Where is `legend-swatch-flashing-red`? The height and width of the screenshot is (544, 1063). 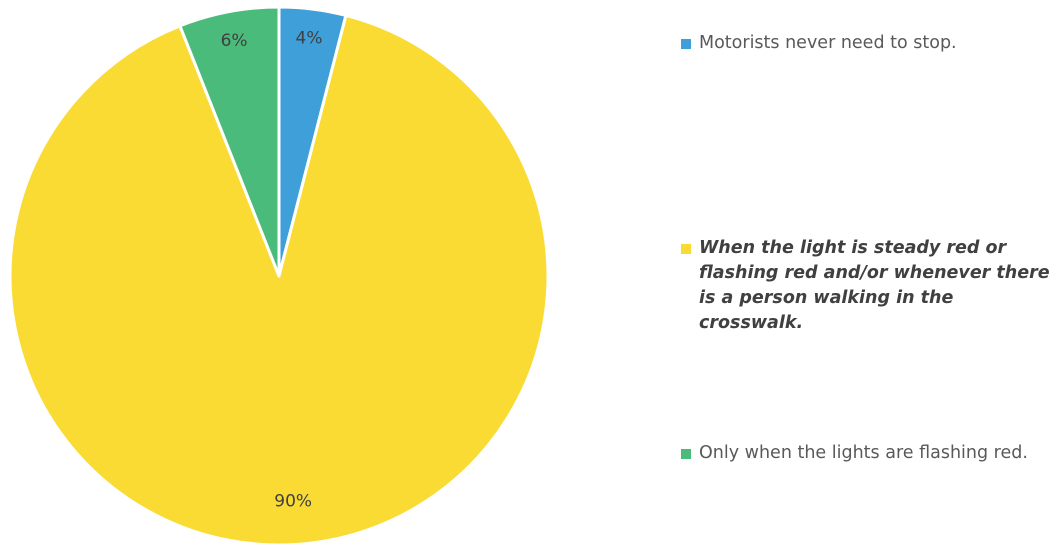 legend-swatch-flashing-red is located at coordinates (686, 454).